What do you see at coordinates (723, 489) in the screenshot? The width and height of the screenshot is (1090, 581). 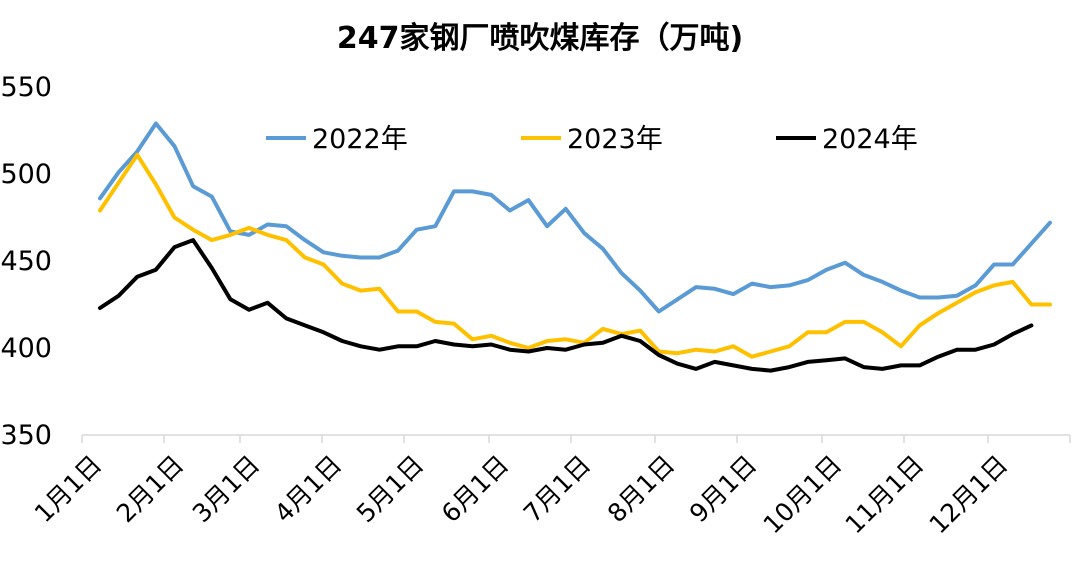 I see `x-tick-label: 9月1日` at bounding box center [723, 489].